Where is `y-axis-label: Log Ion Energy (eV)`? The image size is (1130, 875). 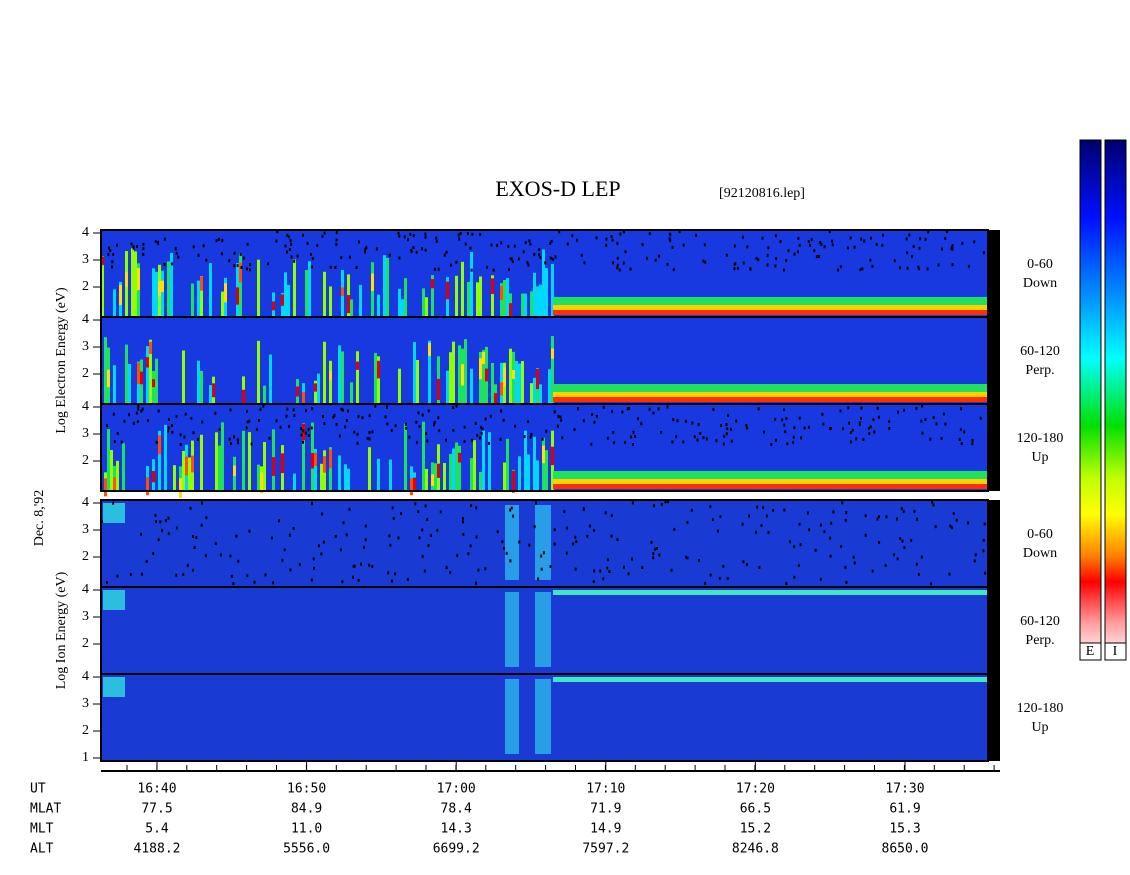
y-axis-label: Log Ion Energy (eV) is located at coordinates (61, 630).